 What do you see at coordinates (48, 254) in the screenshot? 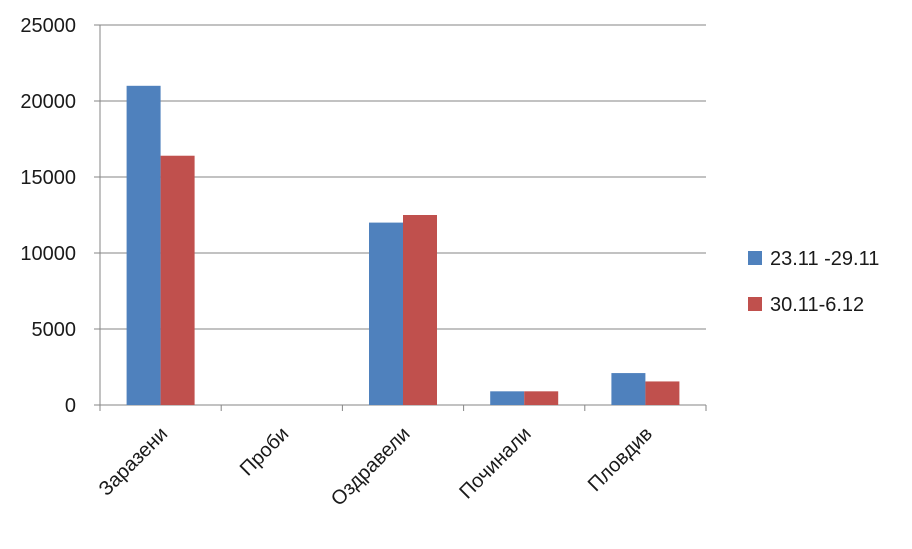
I see `y-tick-label: 10000` at bounding box center [48, 254].